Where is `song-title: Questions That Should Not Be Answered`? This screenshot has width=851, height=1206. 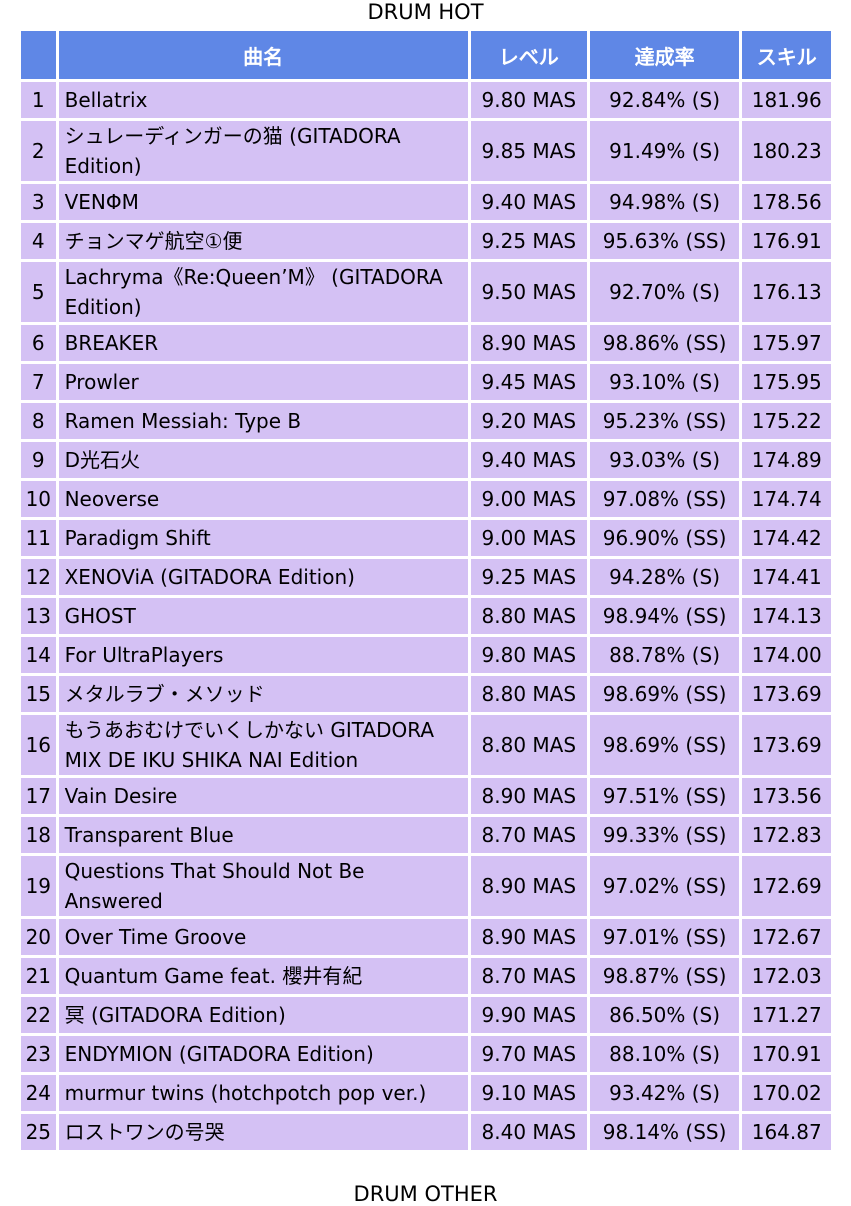 song-title: Questions That Should Not Be Answered is located at coordinates (263, 886).